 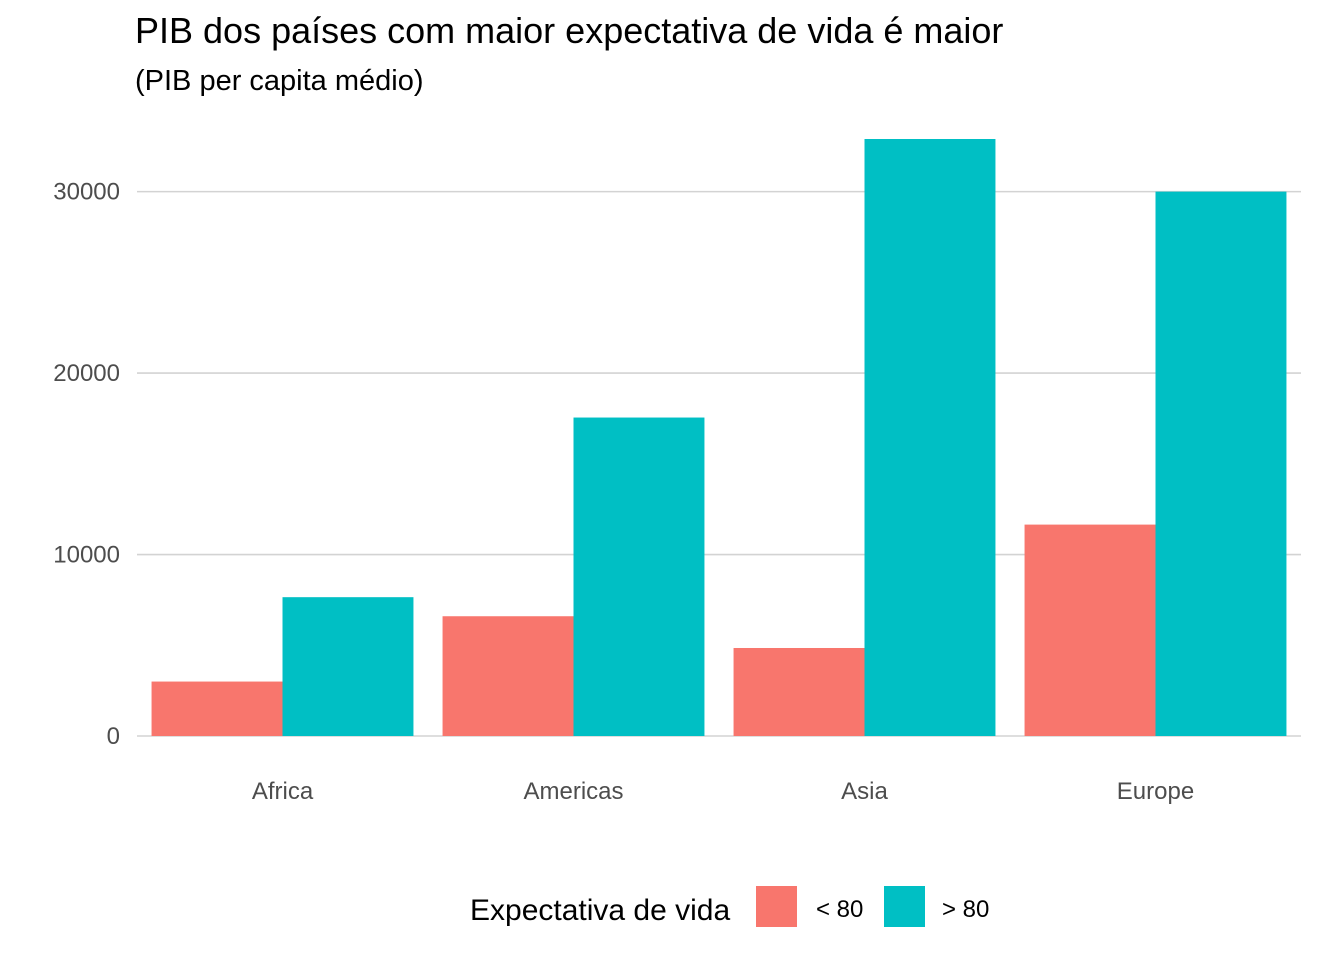 I want to click on legend-label-1: < 80, so click(x=839, y=909).